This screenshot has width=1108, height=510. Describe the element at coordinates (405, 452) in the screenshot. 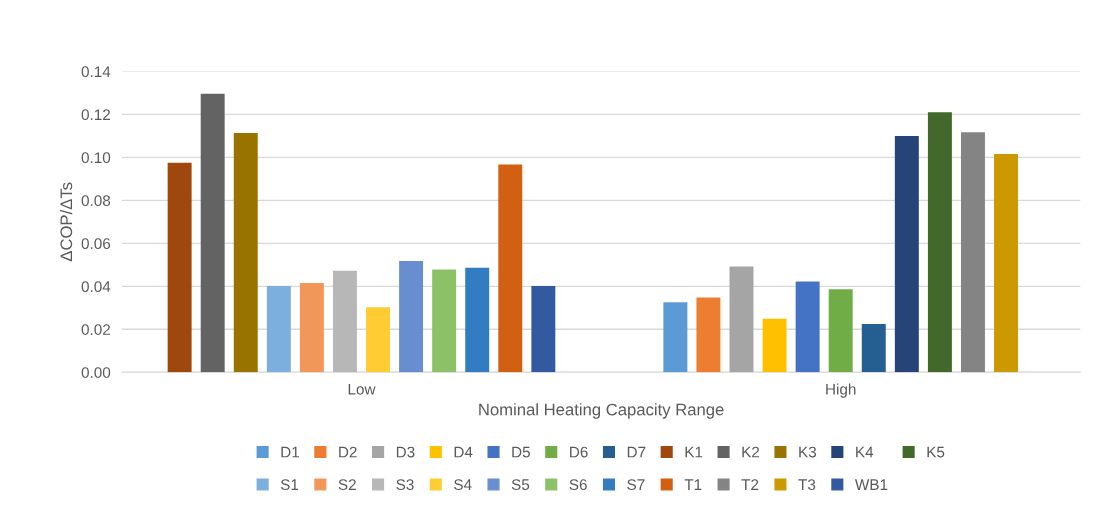

I see `legend-label: D3` at that location.